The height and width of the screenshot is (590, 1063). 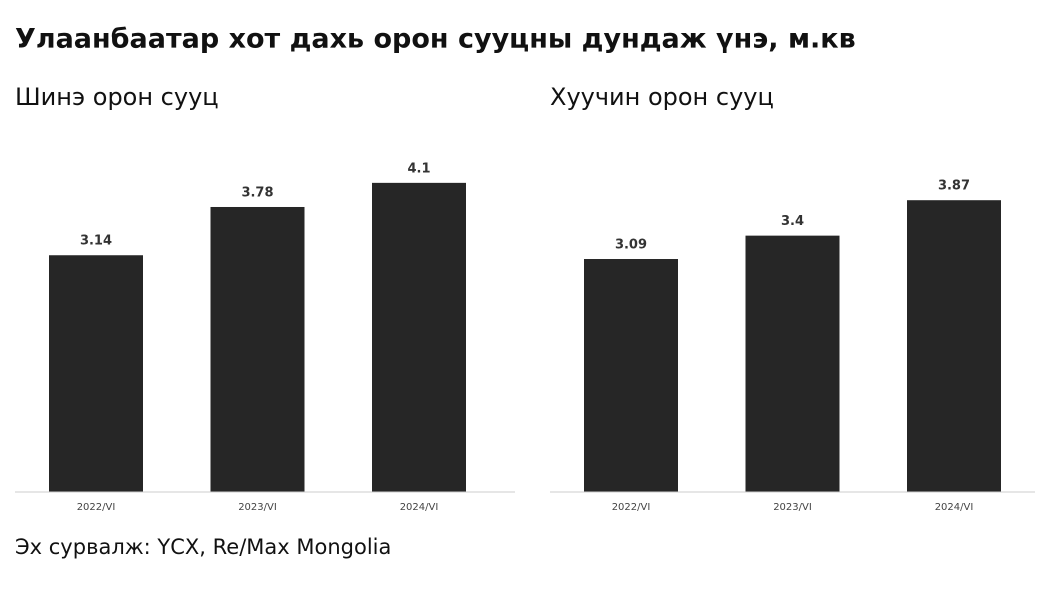 I want to click on value-label: 3.14, so click(x=96, y=241).